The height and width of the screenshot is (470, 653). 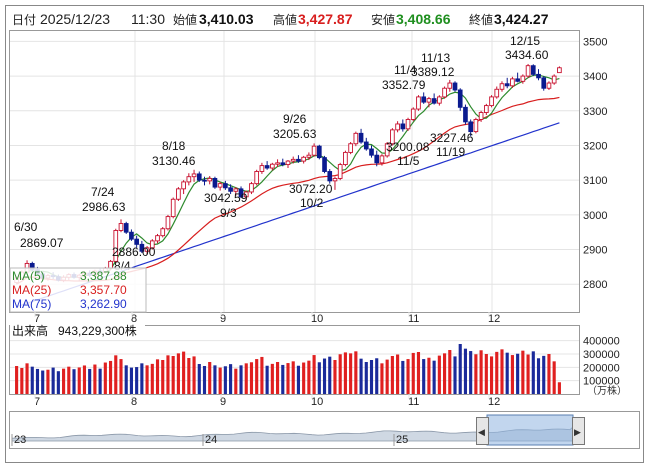 I want to click on annotation-label: 7/24, so click(x=103, y=192).